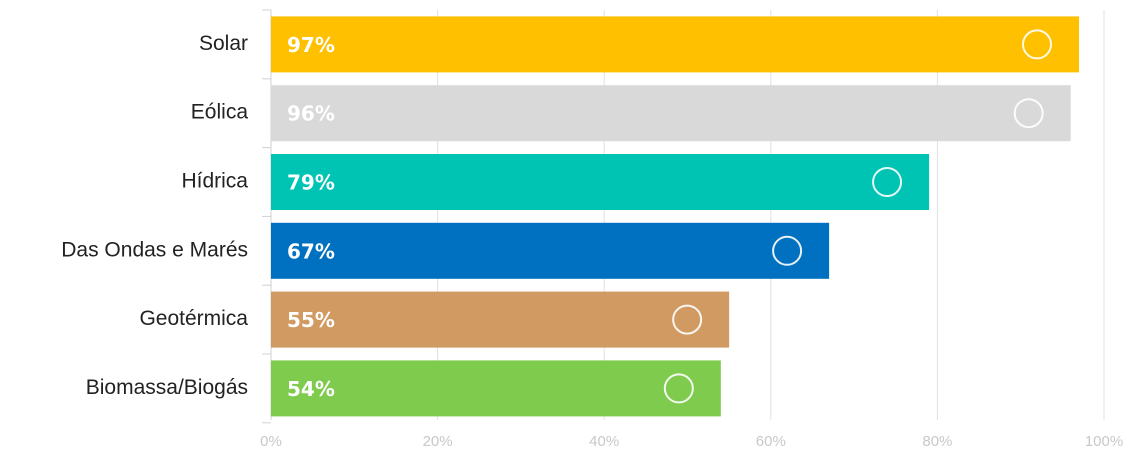 The image size is (1130, 451). Describe the element at coordinates (937, 441) in the screenshot. I see `x-tick-label: 80%` at that location.